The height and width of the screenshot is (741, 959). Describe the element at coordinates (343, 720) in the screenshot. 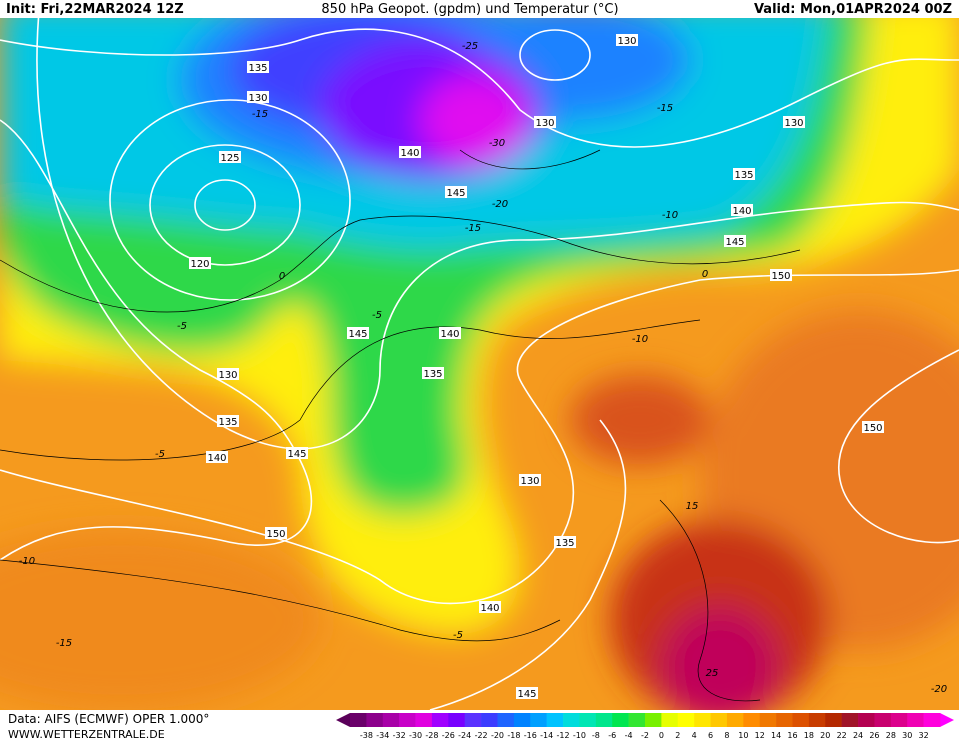

I see `colorbar-arrow-low` at that location.